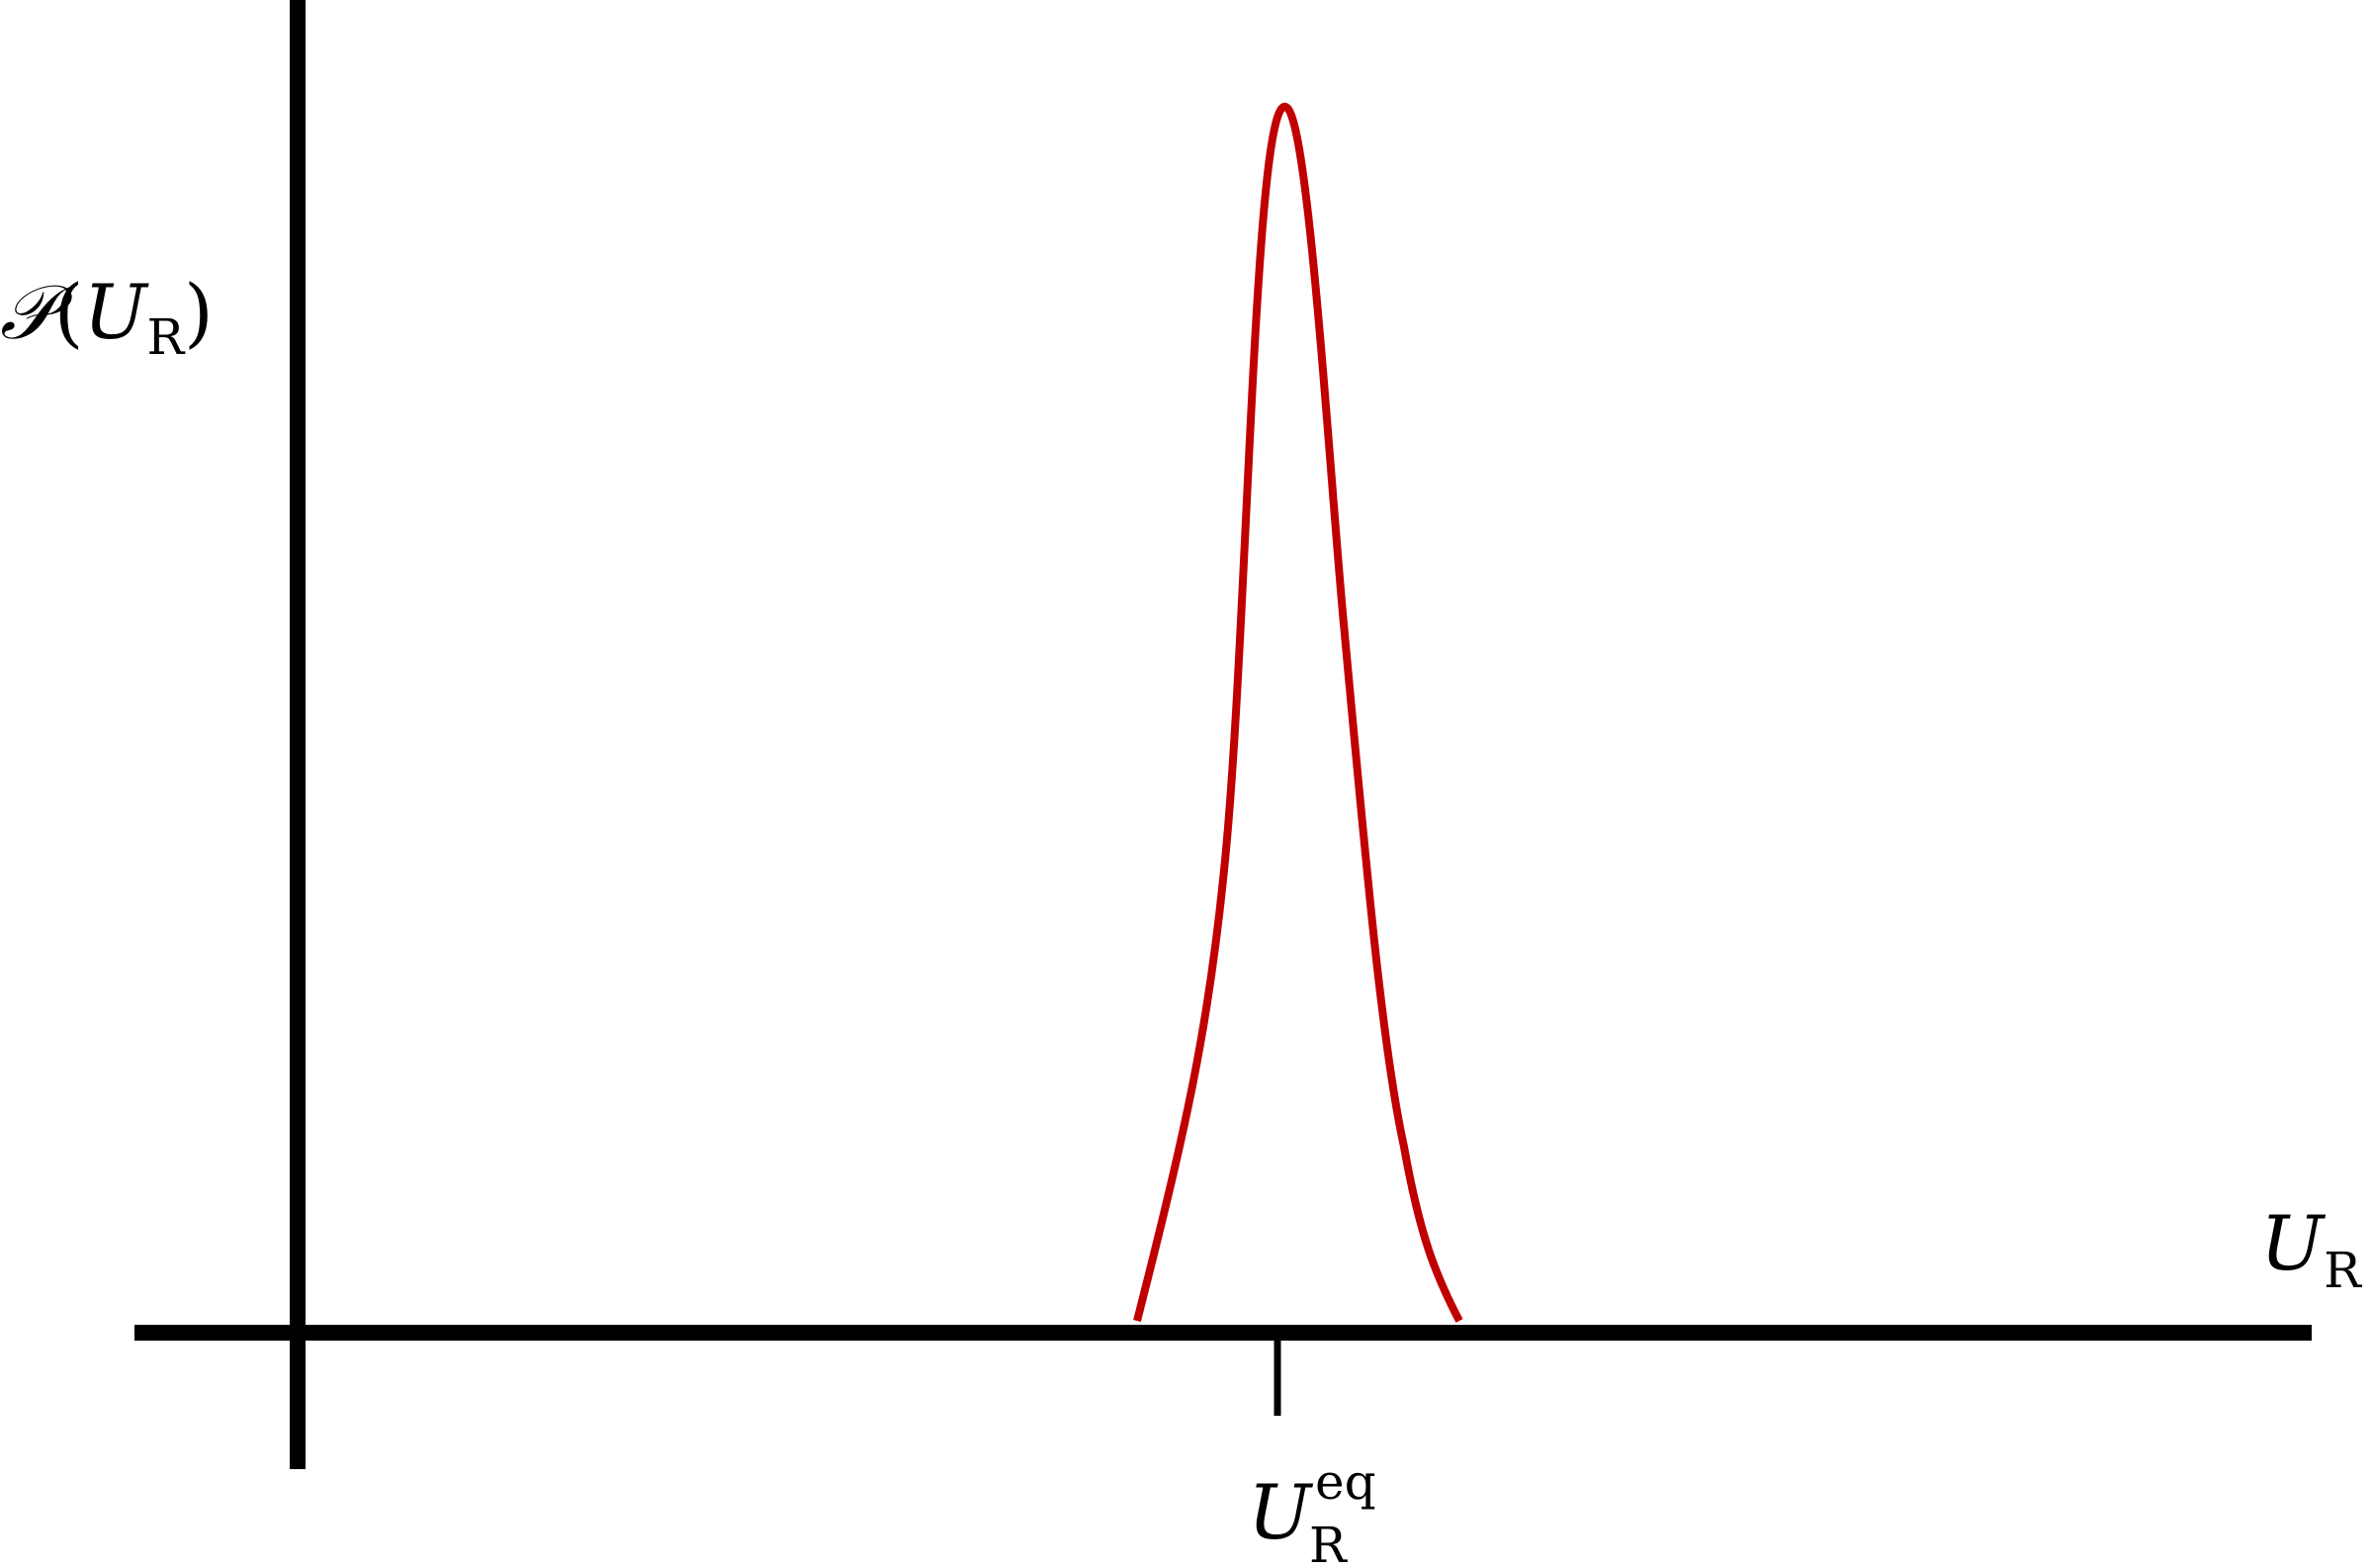 Image resolution: width=2373 pixels, height=1568 pixels. Describe the element at coordinates (199, 312) in the screenshot. I see `y-axis-label-close-paren: )` at that location.